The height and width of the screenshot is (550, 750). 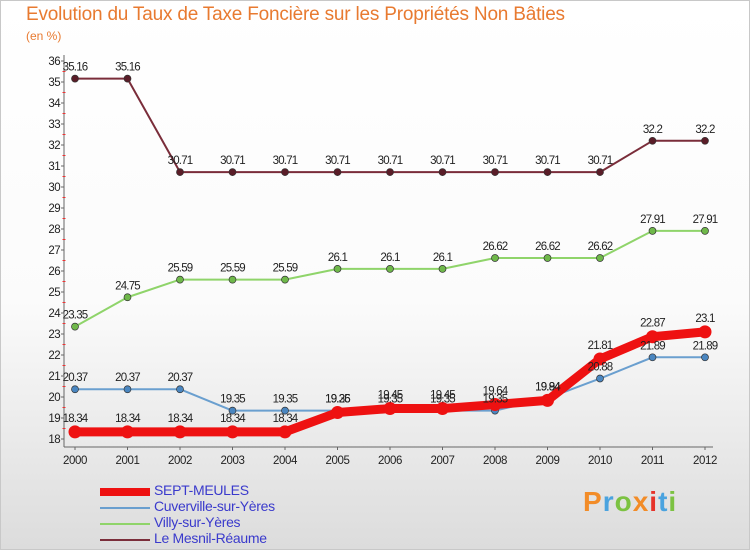 What do you see at coordinates (600, 346) in the screenshot?
I see `data-label-sept-meules-2010: 21.81` at bounding box center [600, 346].